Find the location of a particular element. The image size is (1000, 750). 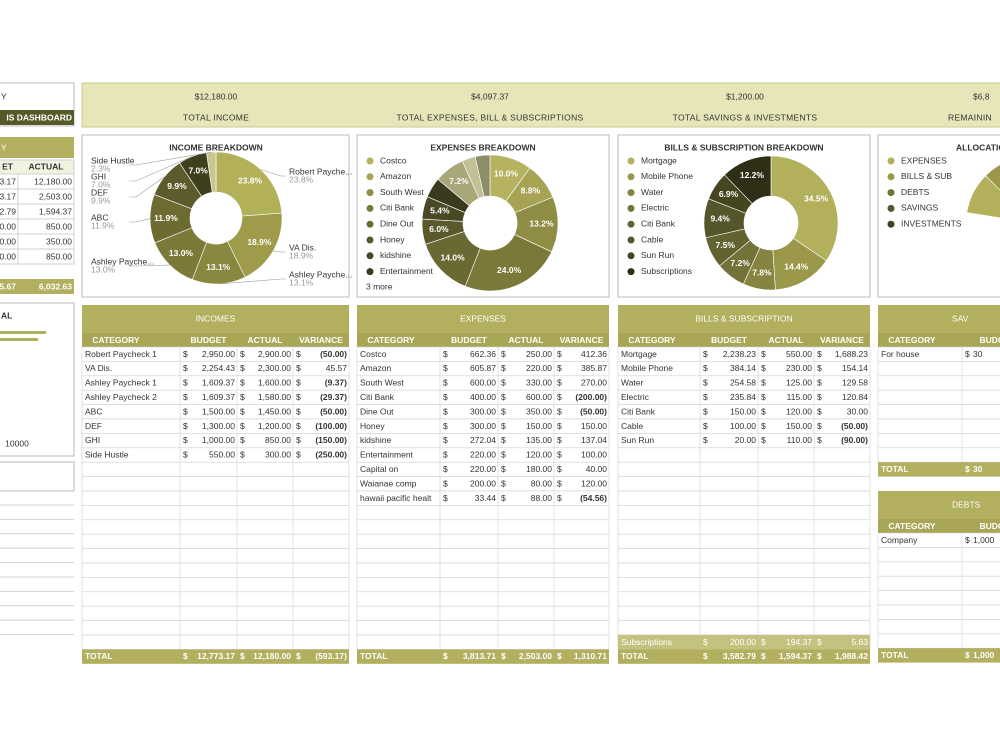

legend-label: SAVINGS is located at coordinates (919, 208).